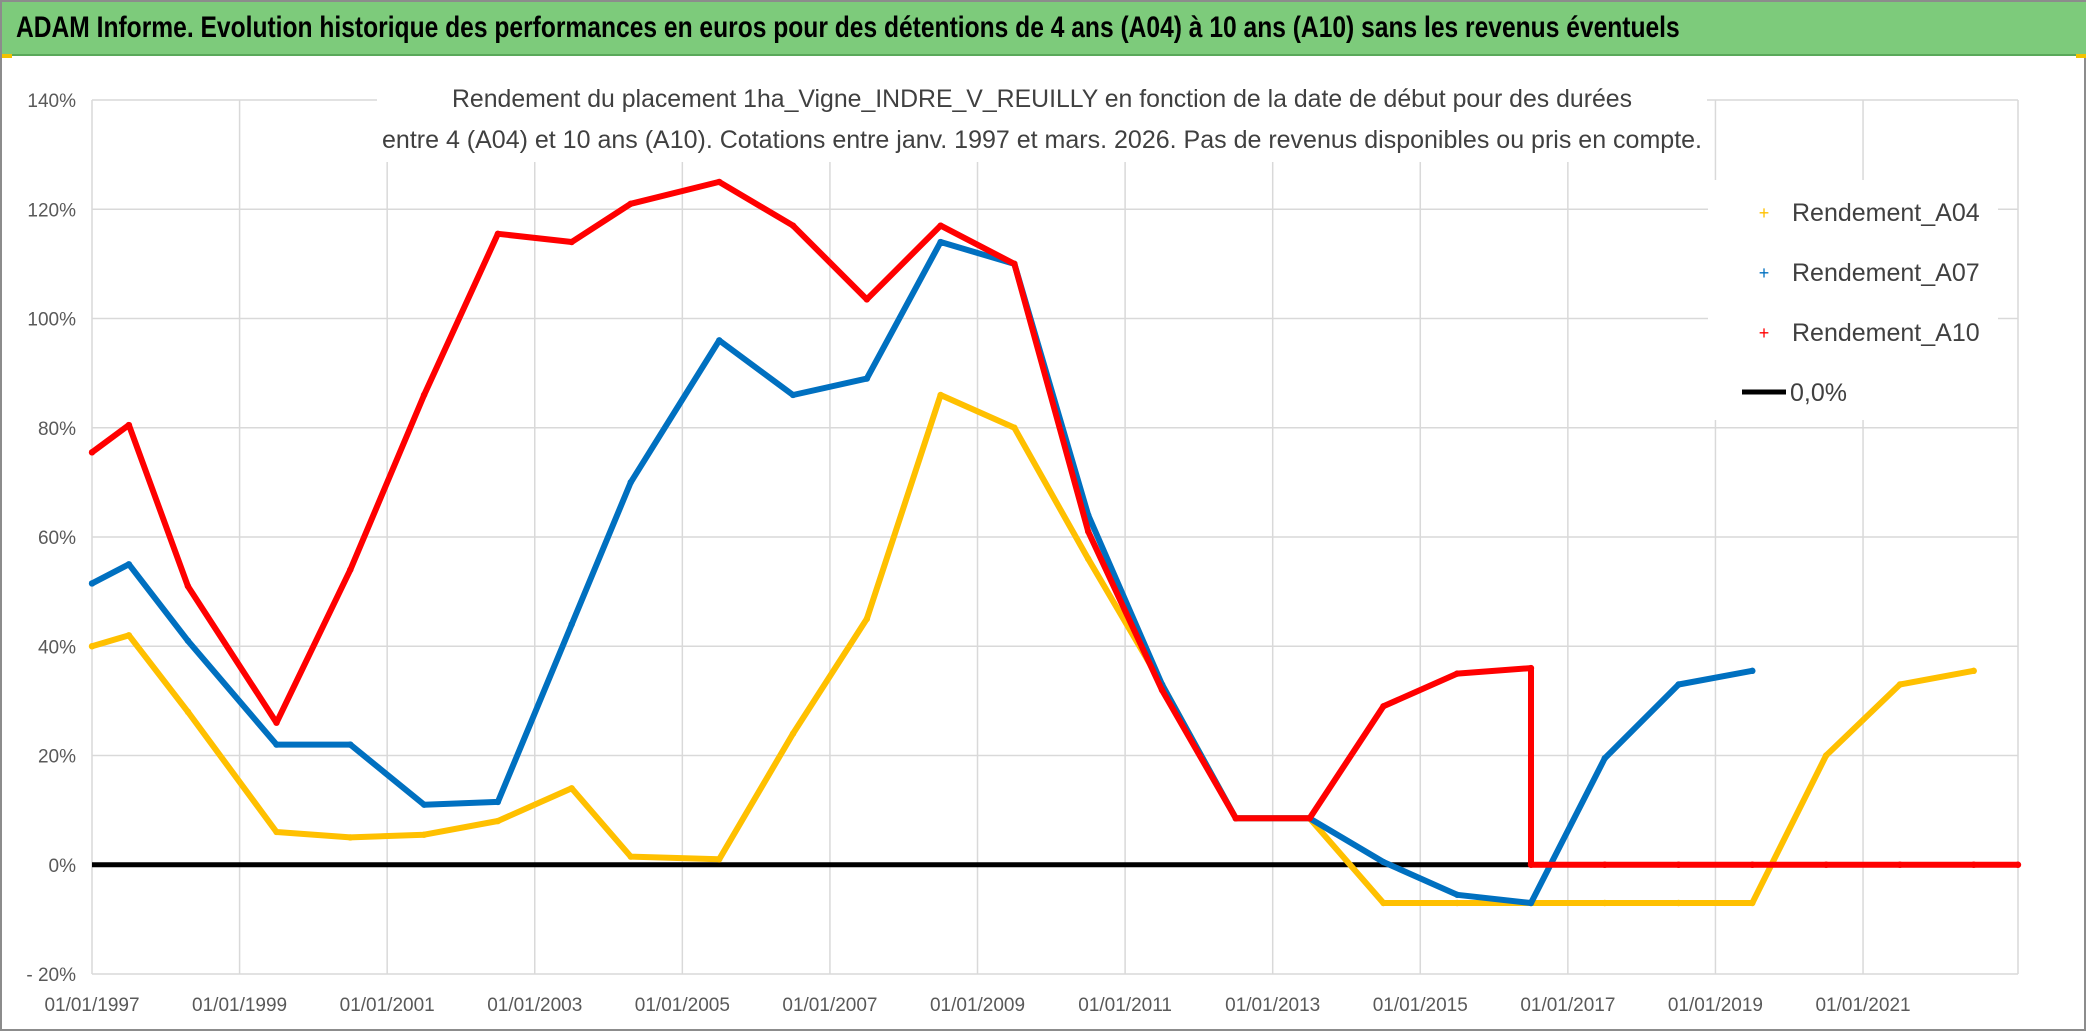 This screenshot has width=2086, height=1033. Describe the element at coordinates (1420, 1005) in the screenshot. I see `x-tick-label: 01/01/2015` at that location.